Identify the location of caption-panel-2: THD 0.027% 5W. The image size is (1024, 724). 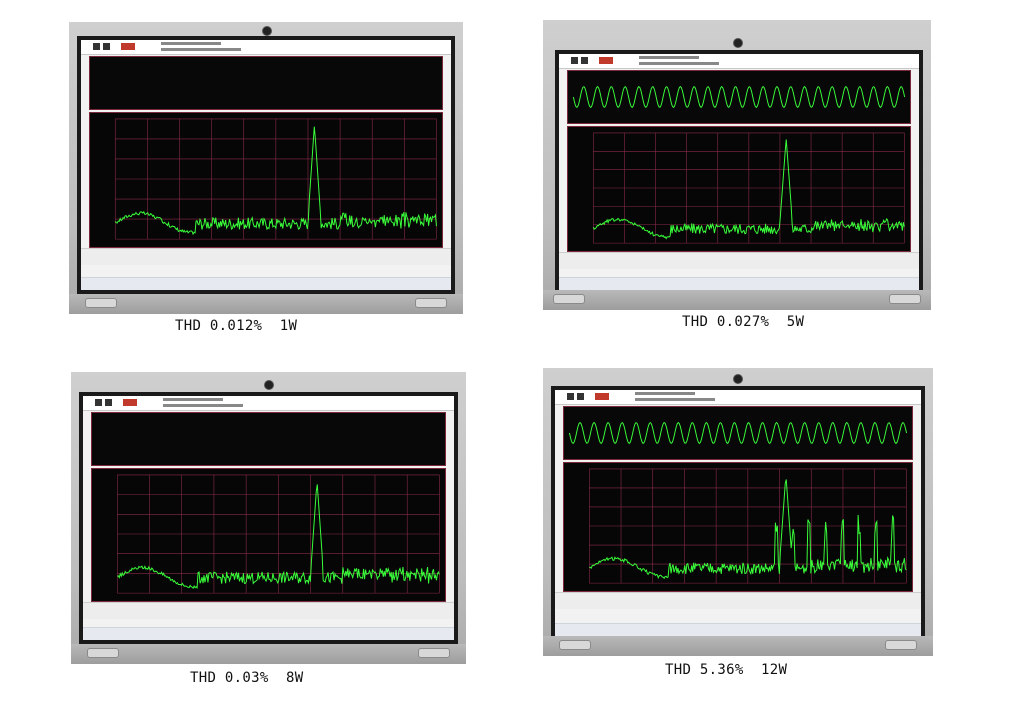
(743, 322).